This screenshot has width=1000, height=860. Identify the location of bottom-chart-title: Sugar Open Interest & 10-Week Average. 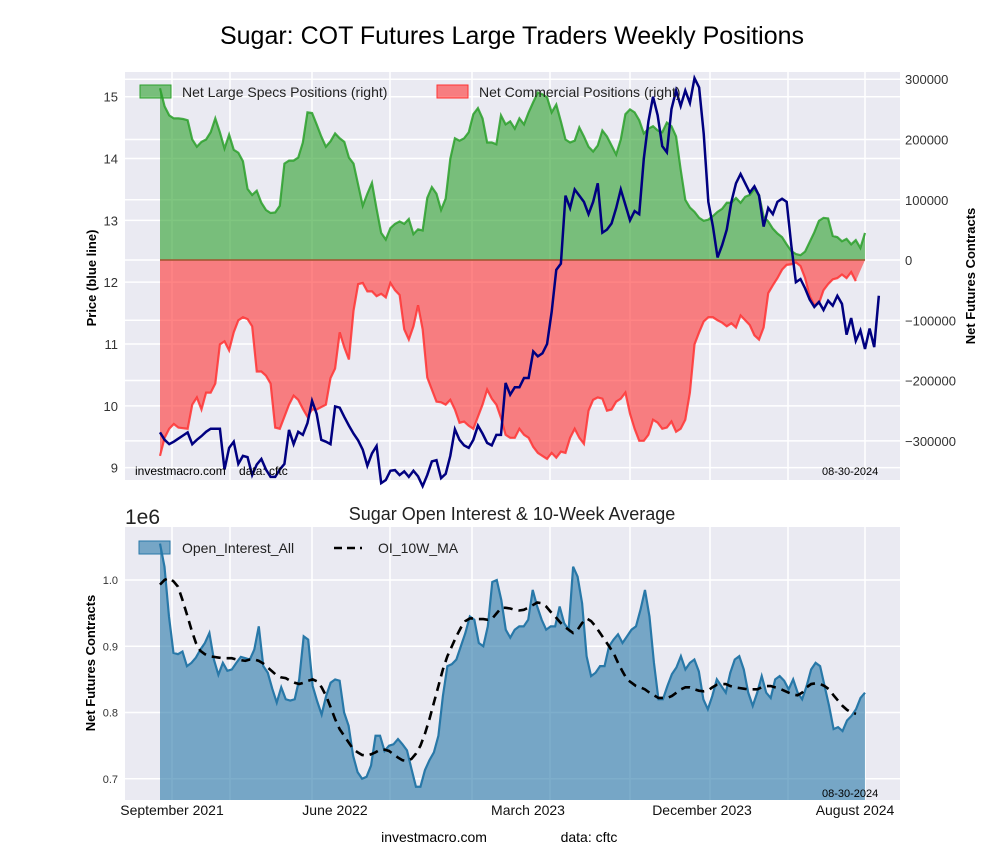
(512, 514).